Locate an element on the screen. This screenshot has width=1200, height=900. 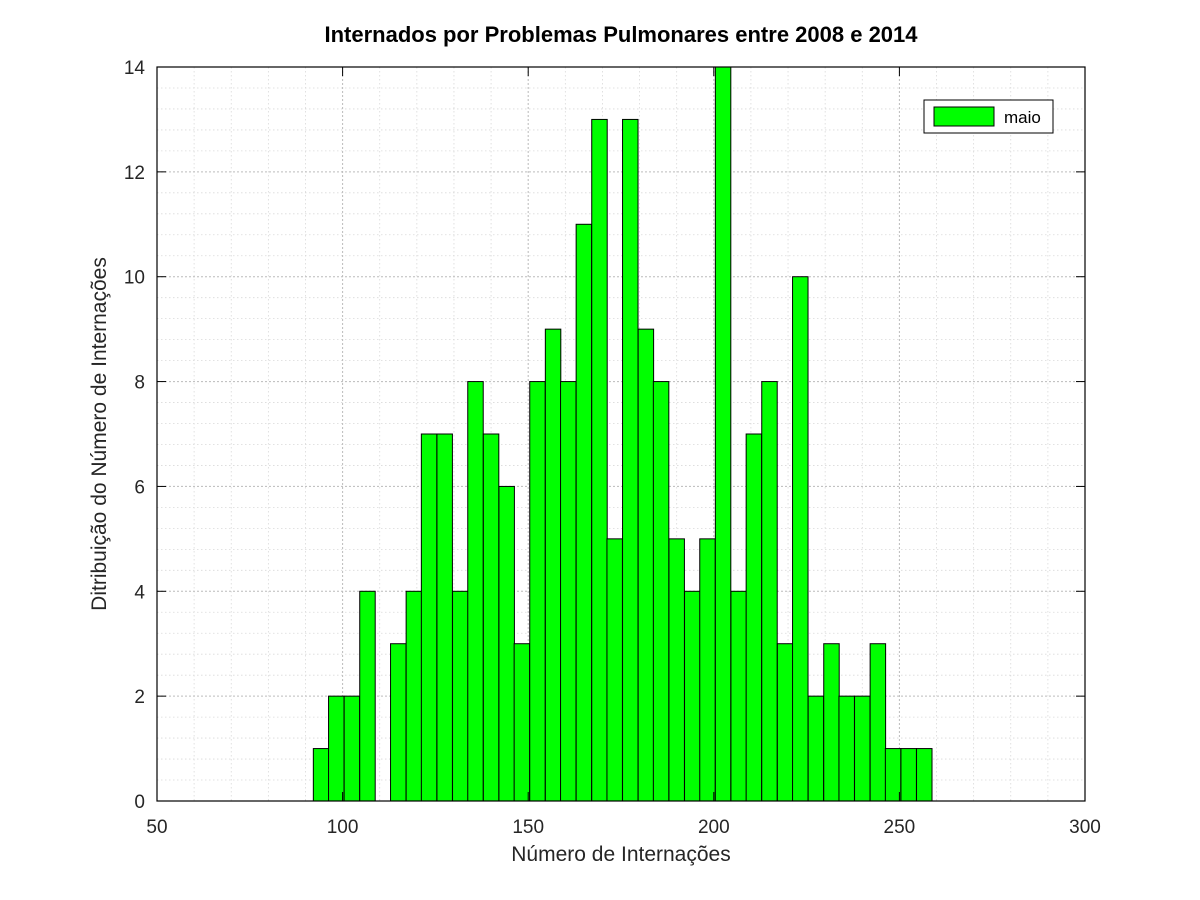
y-tick-label: 14 is located at coordinates (135, 68).